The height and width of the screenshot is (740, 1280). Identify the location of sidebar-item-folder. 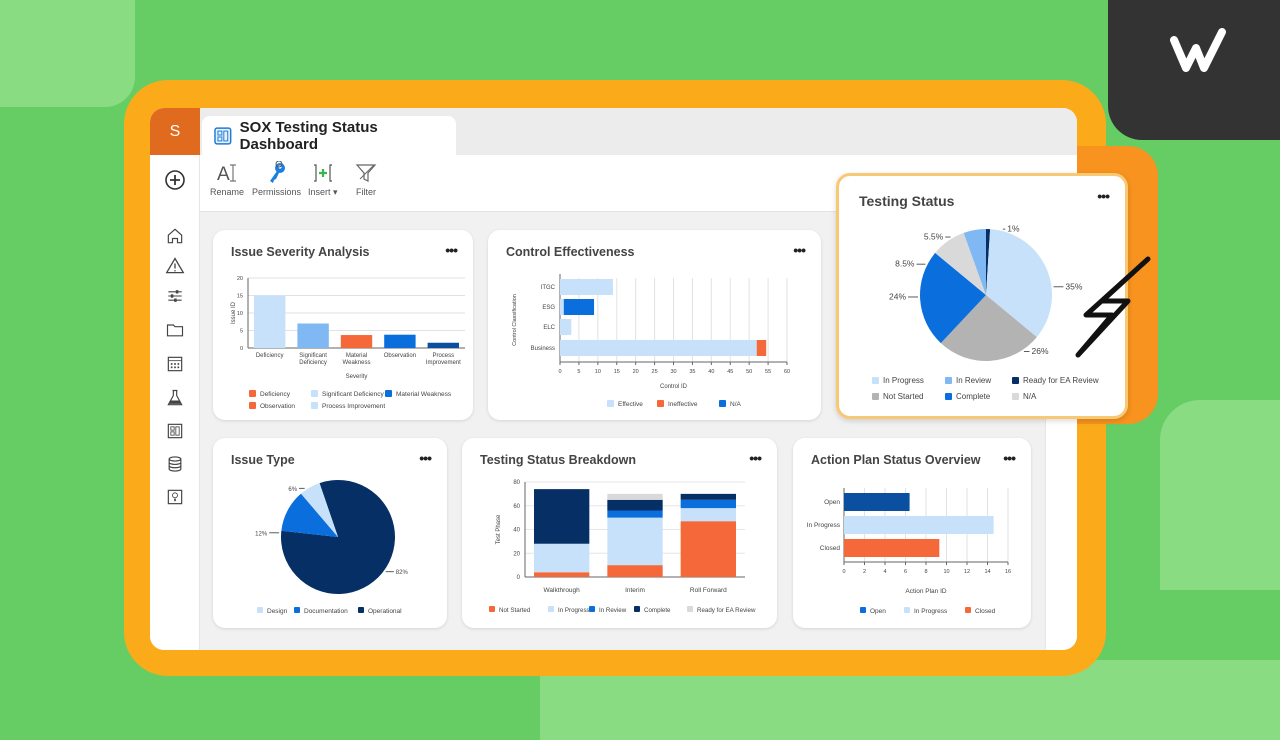
(175, 330).